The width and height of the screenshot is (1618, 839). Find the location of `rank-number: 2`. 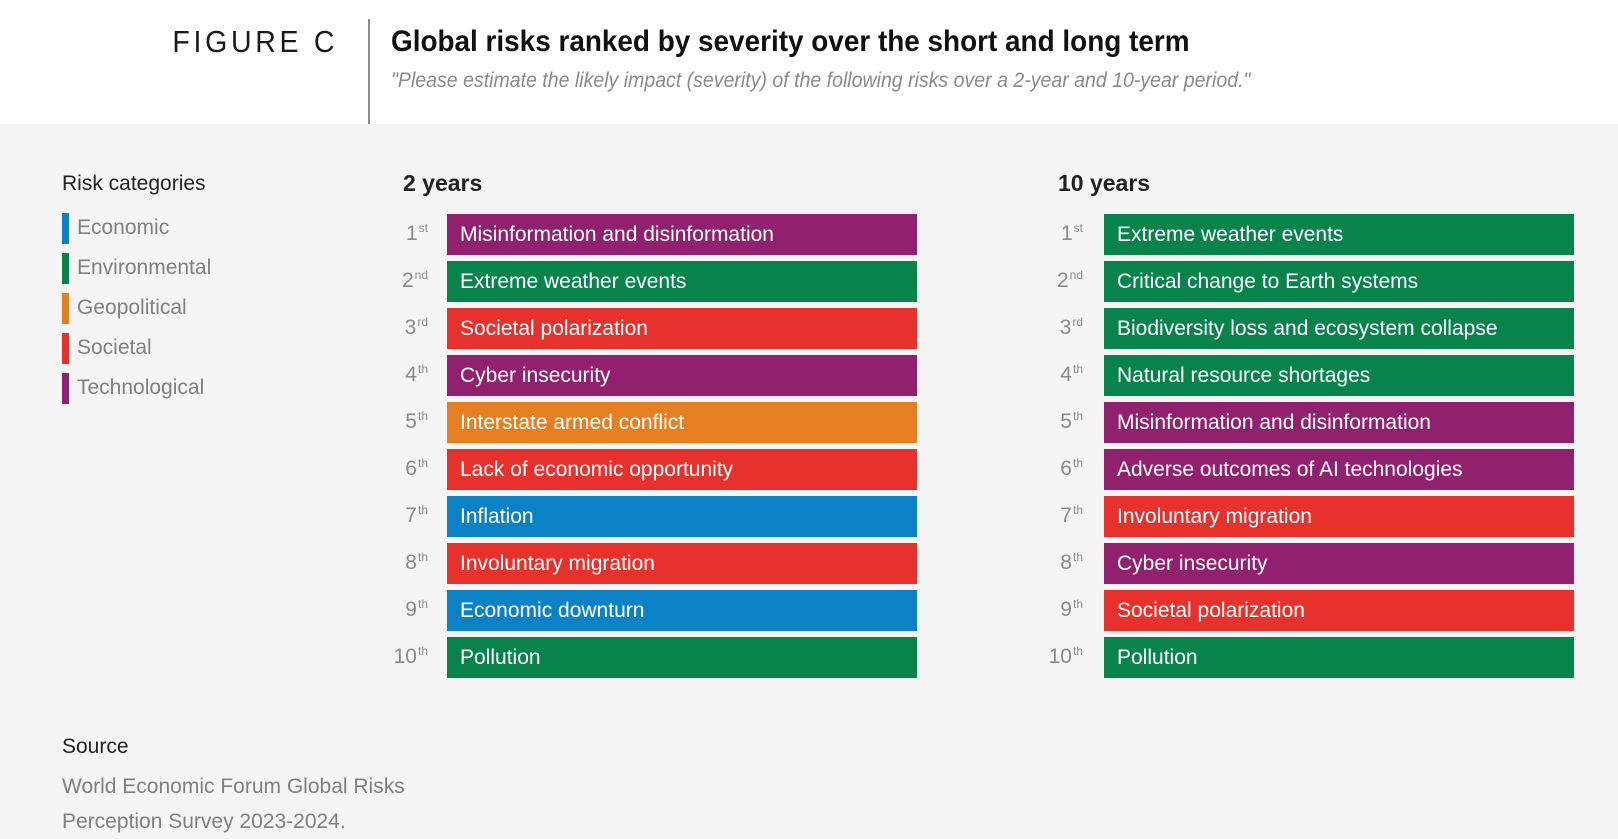

rank-number: 2 is located at coordinates (407, 280).